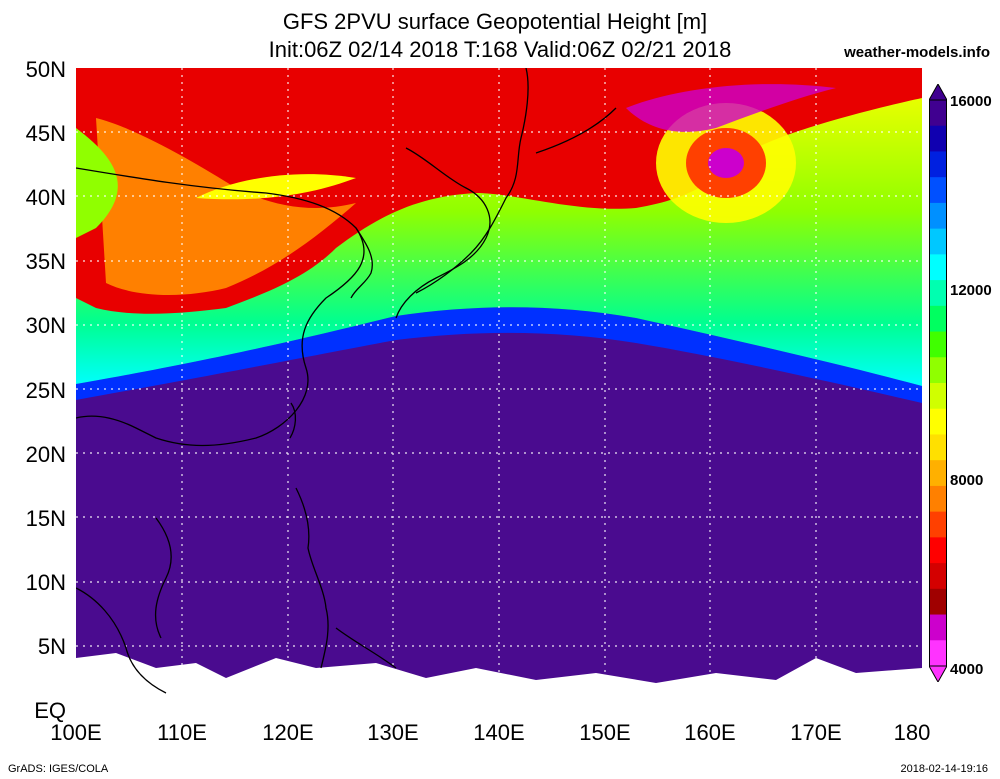  Describe the element at coordinates (499, 732) in the screenshot. I see `lon-label: 140E` at that location.